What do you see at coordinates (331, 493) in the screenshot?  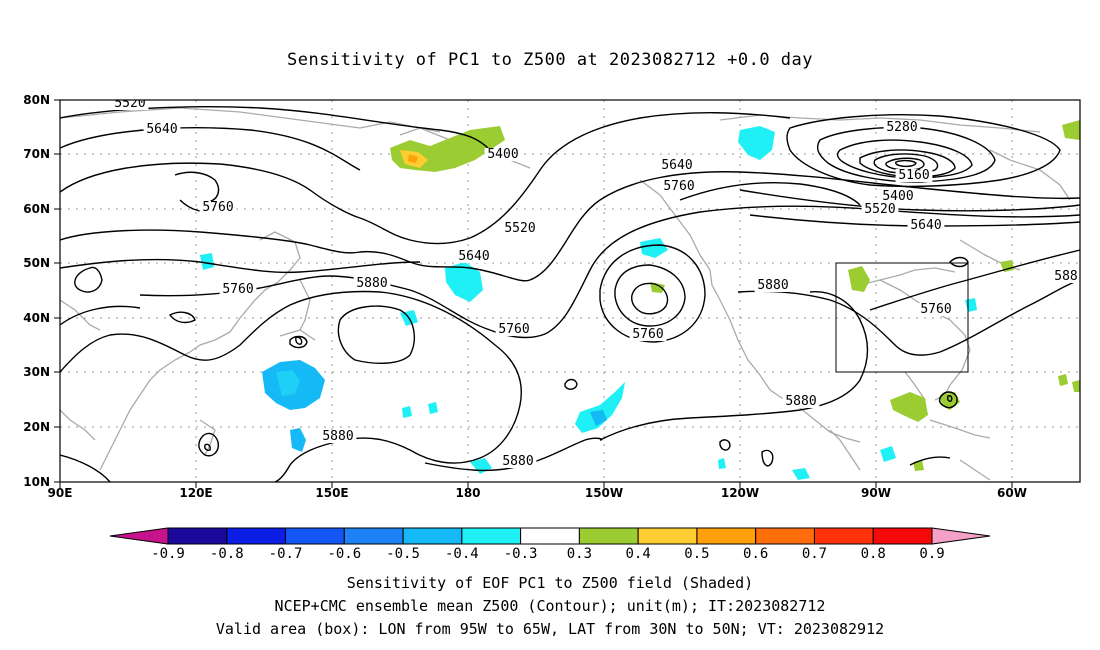 I see `lon-tick-label: 150E` at bounding box center [331, 493].